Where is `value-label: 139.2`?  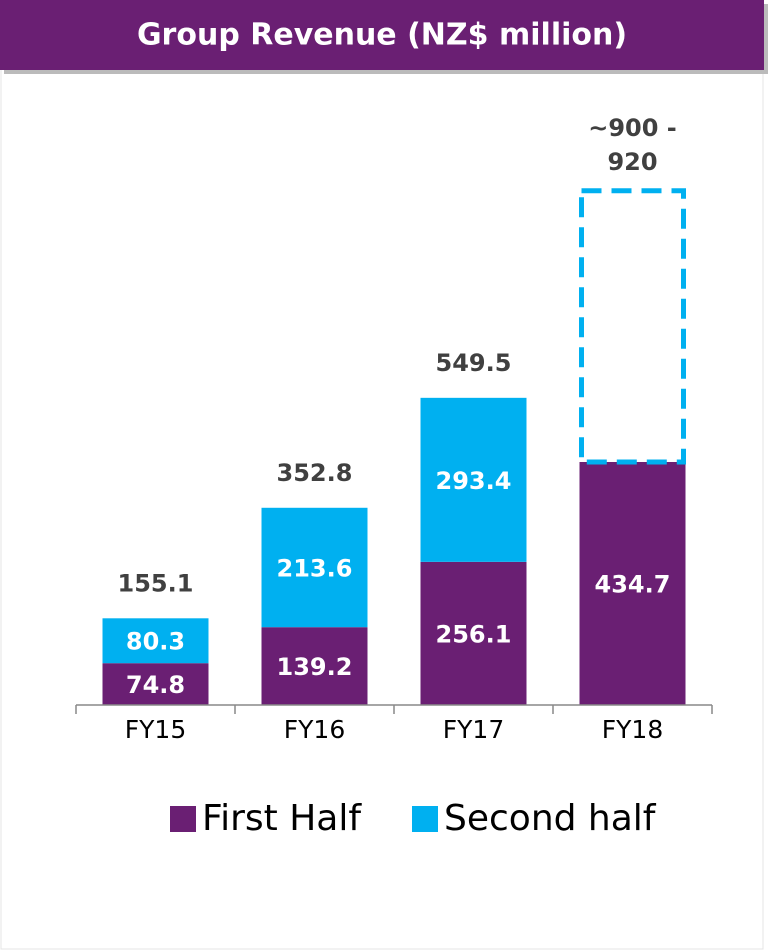 value-label: 139.2 is located at coordinates (315, 667).